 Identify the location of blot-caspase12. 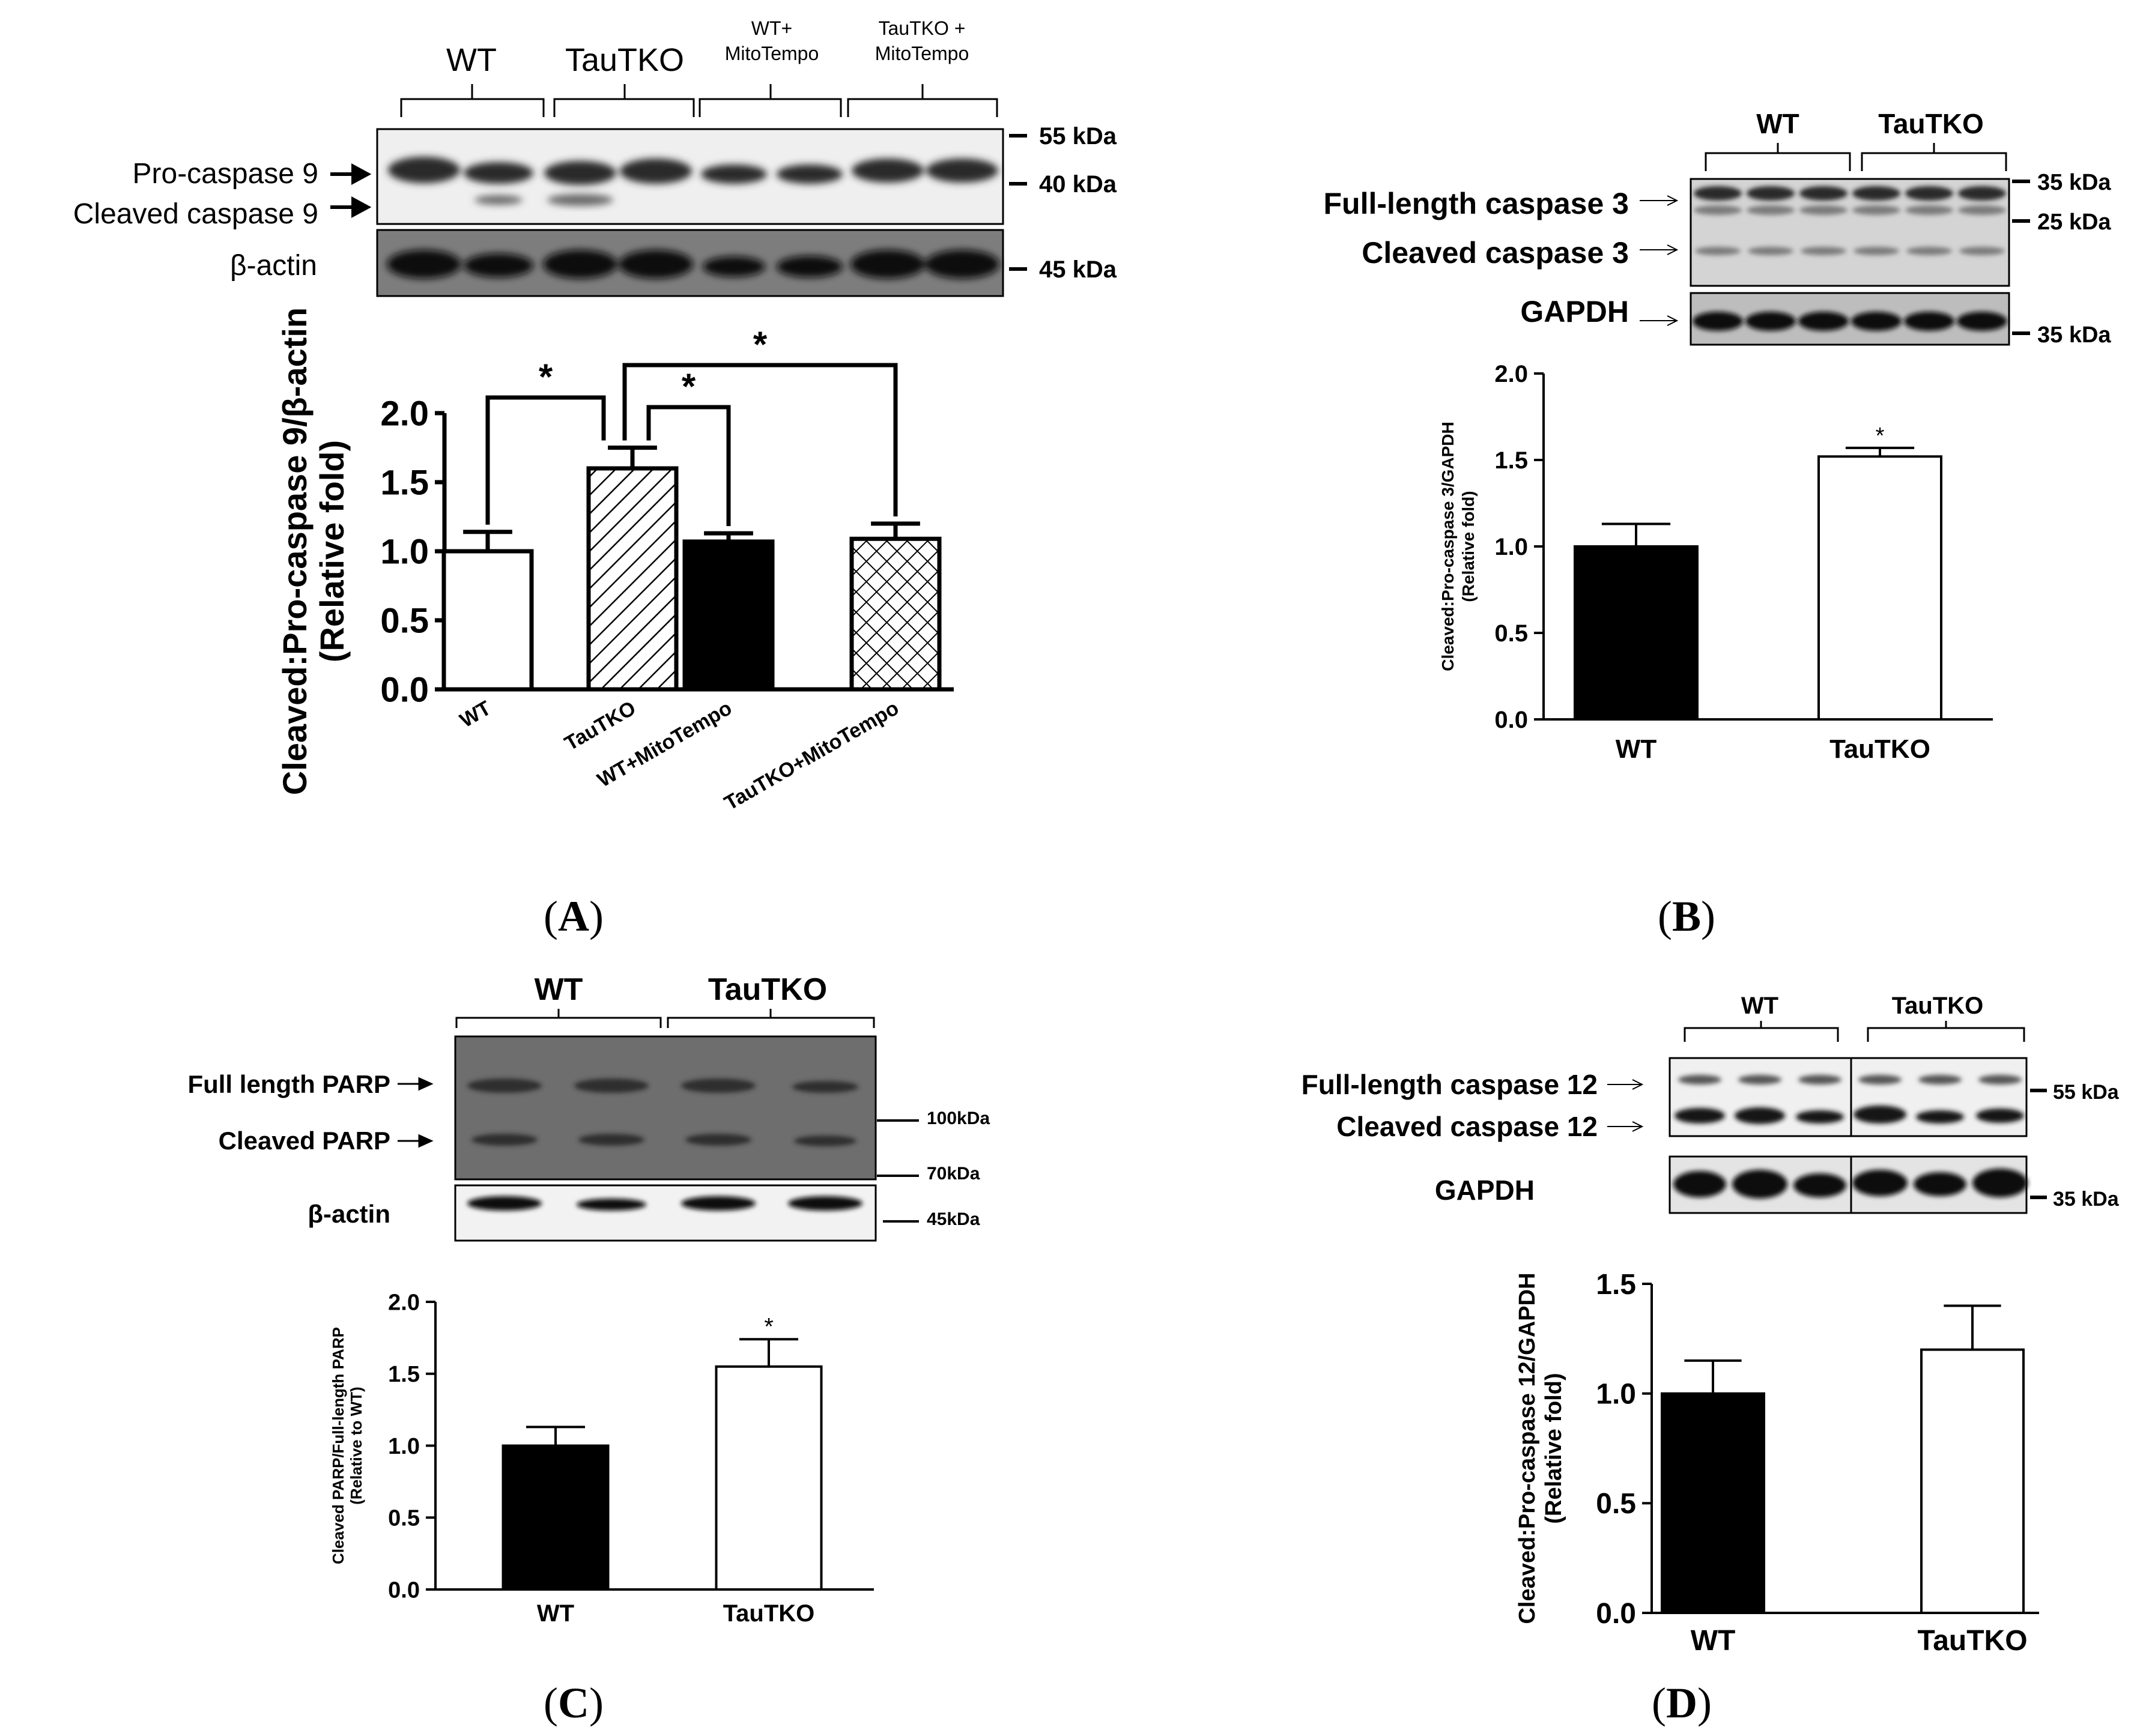
(1848, 1097).